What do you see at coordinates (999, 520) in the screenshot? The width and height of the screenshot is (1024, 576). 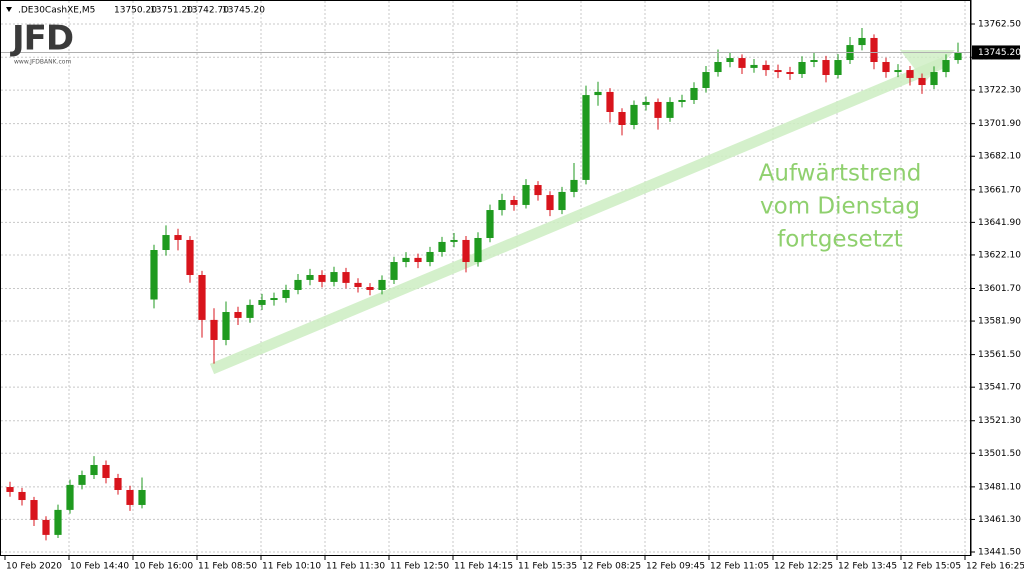 I see `y-tick-label: 13461.30` at bounding box center [999, 520].